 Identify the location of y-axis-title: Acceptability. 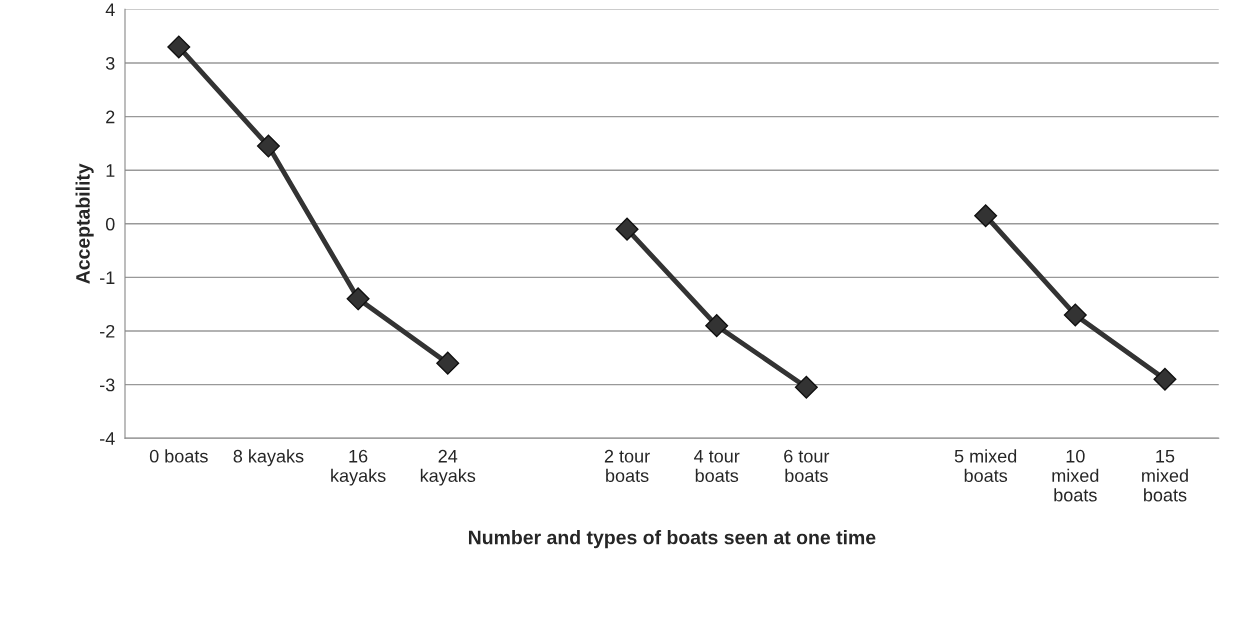
(84, 223).